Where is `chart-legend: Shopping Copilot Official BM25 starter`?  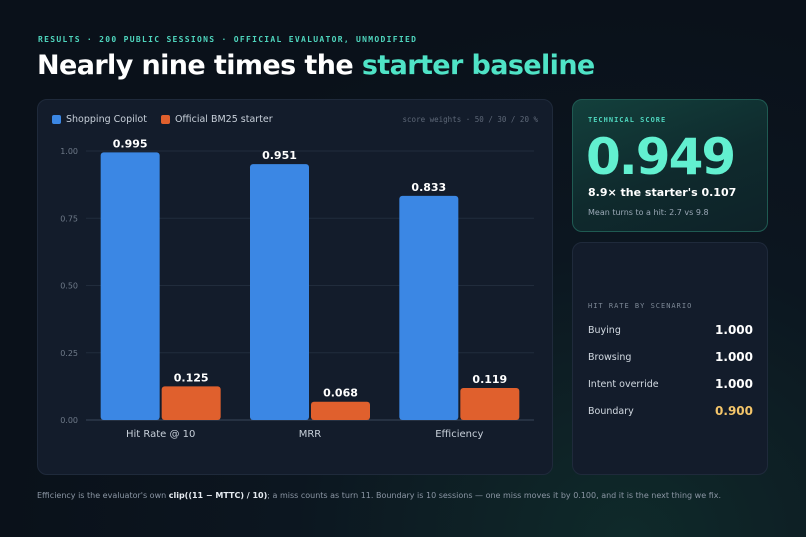
chart-legend: Shopping Copilot Official BM25 starter is located at coordinates (162, 119).